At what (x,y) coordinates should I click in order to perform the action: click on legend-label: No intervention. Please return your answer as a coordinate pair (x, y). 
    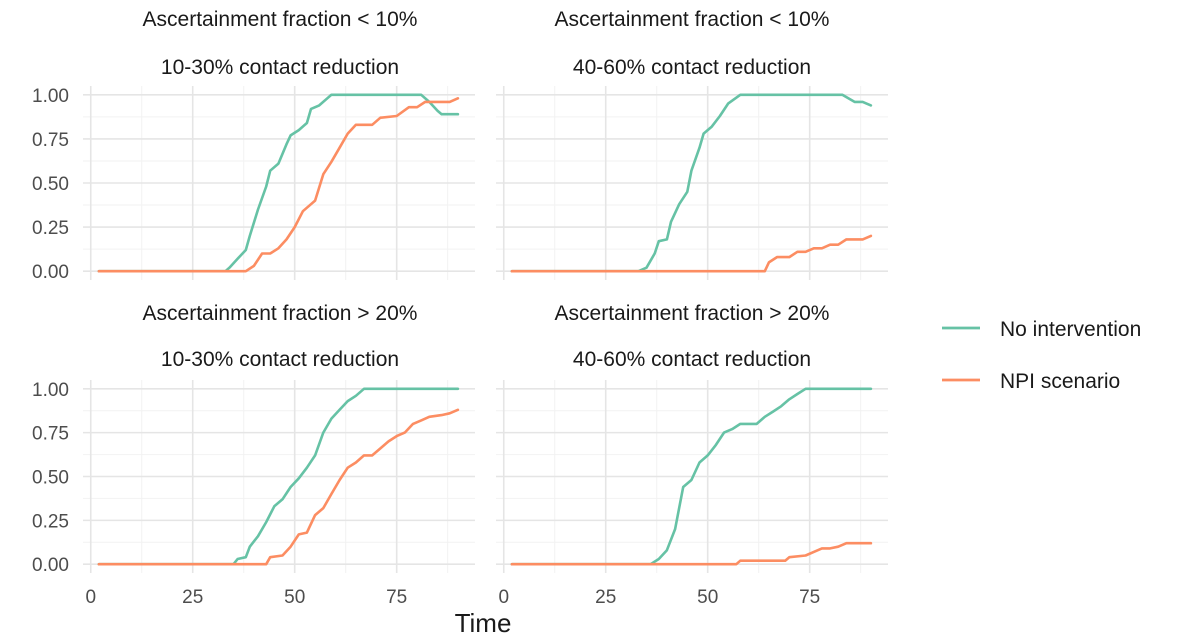
    Looking at the image, I should click on (1070, 329).